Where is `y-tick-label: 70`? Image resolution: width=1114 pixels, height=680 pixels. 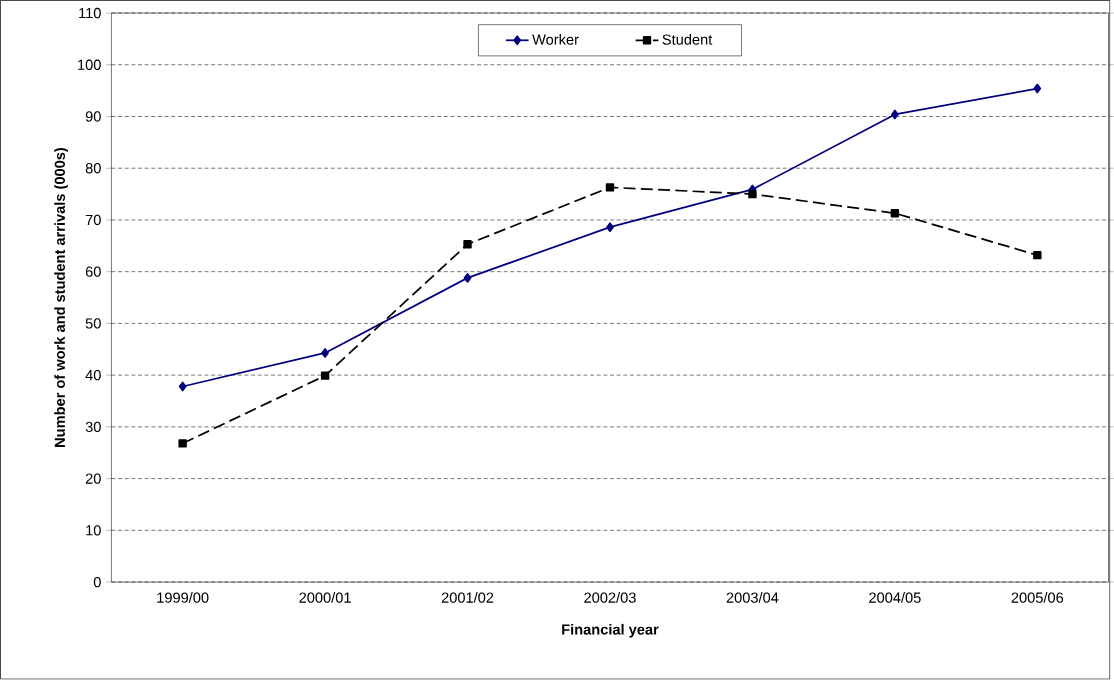
y-tick-label: 70 is located at coordinates (93, 220).